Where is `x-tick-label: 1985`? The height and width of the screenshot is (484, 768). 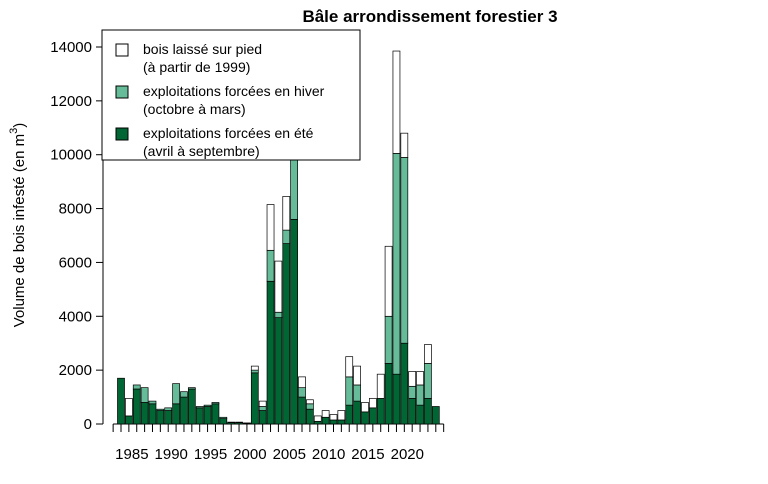 x-tick-label: 1985 is located at coordinates (131, 454).